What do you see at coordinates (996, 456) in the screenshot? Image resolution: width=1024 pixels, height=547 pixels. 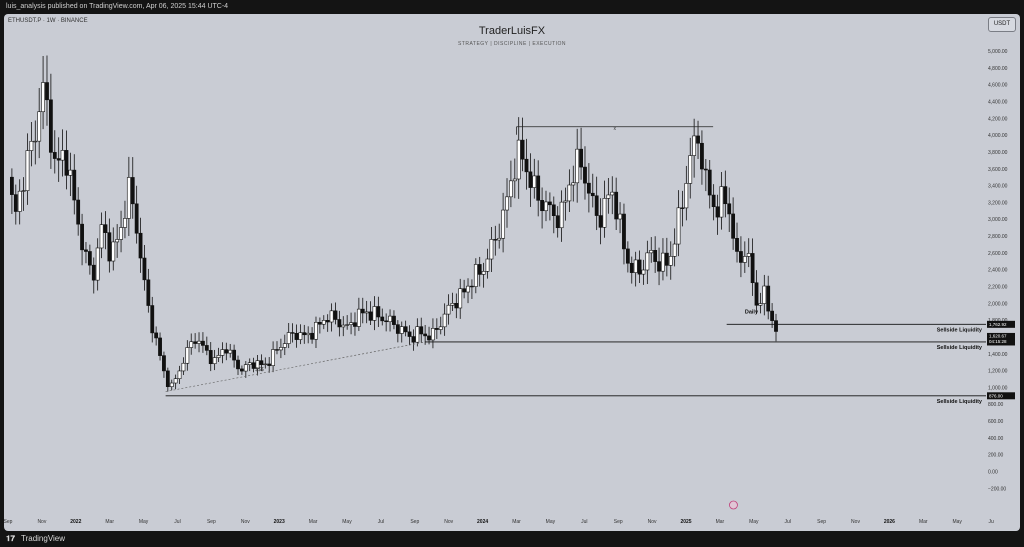 I see `y-tick-label: 200.00` at bounding box center [996, 456].